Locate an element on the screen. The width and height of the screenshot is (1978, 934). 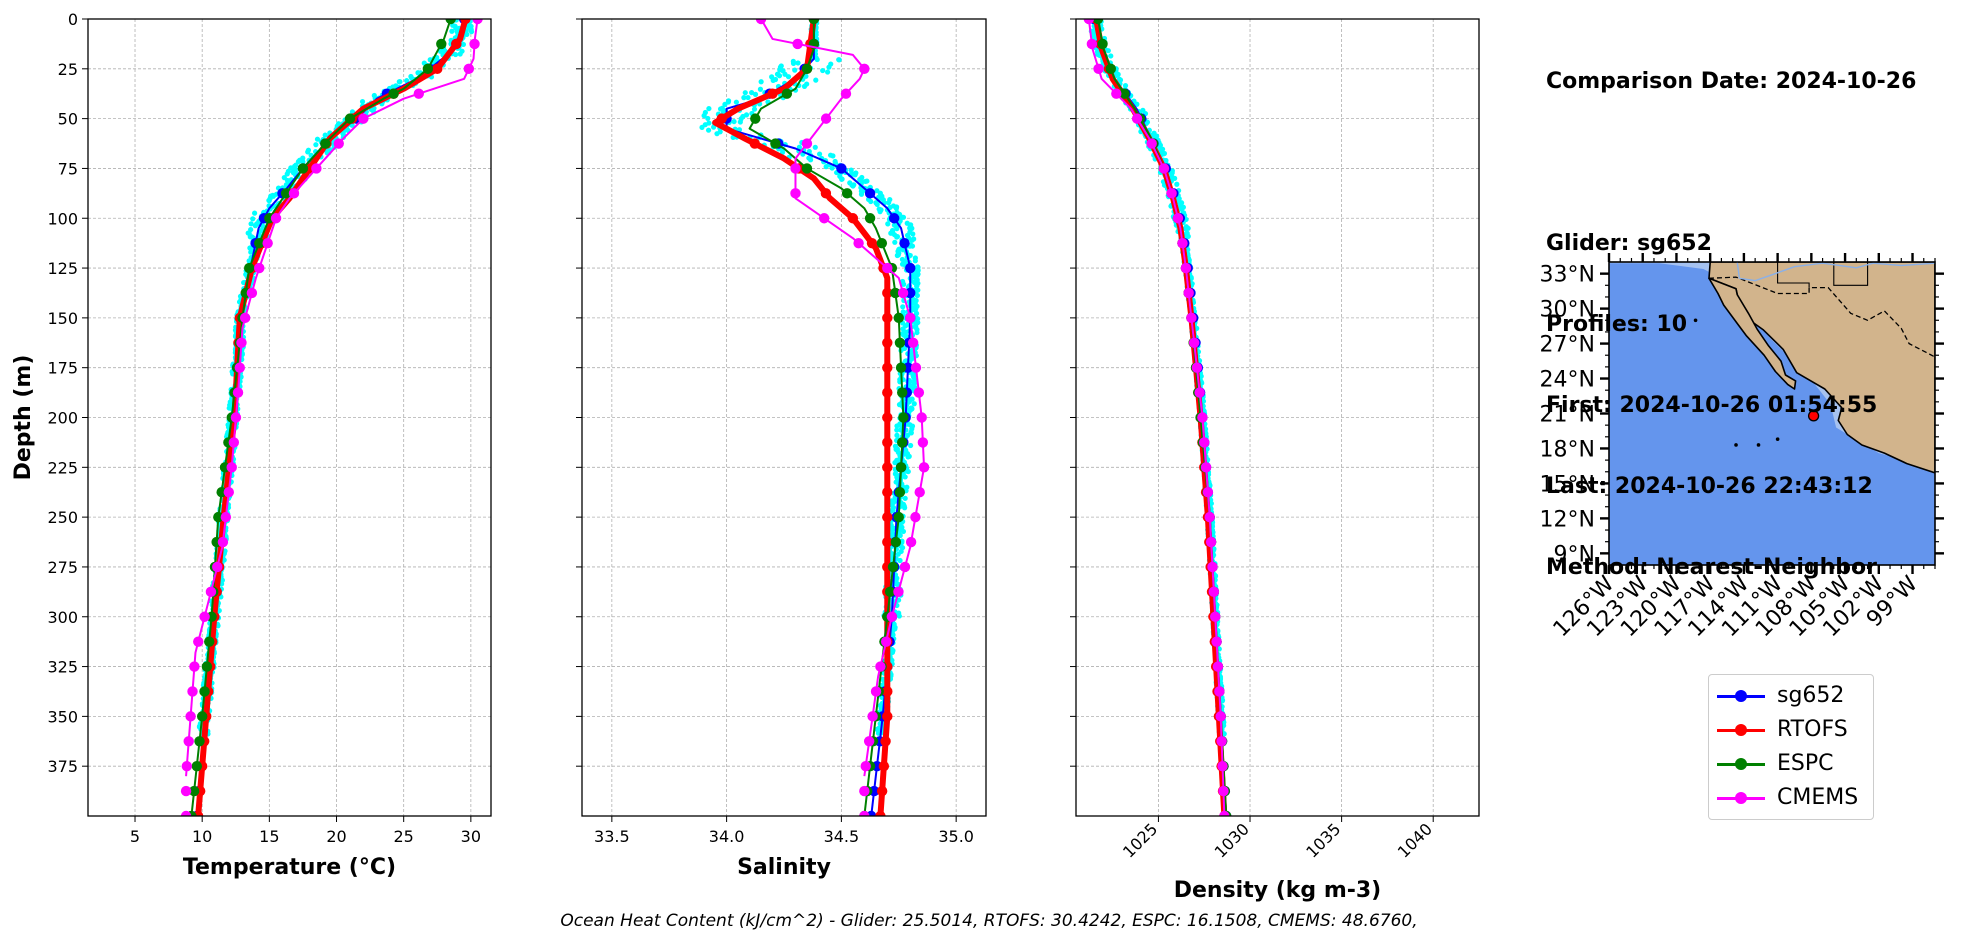
legend-marker is located at coordinates (1741, 730).